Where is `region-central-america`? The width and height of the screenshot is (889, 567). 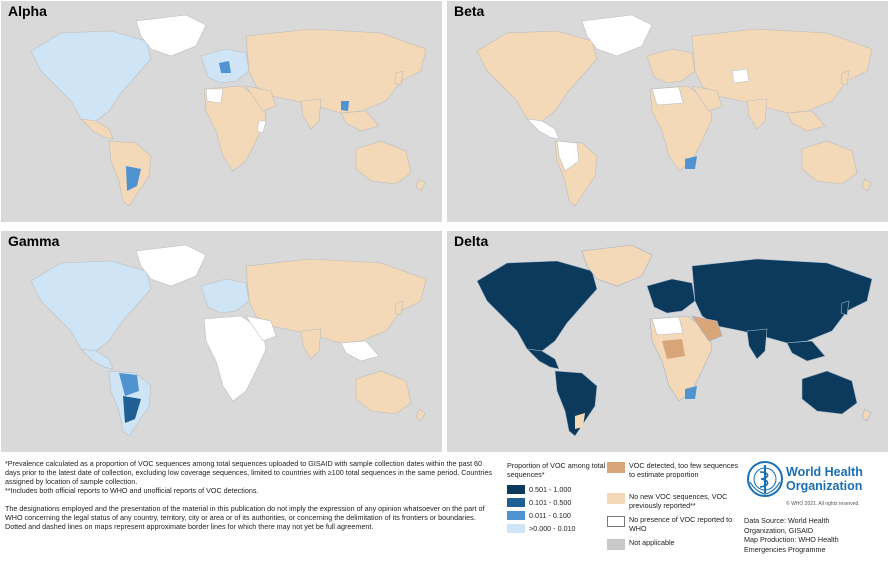
region-central-america is located at coordinates (97, 129).